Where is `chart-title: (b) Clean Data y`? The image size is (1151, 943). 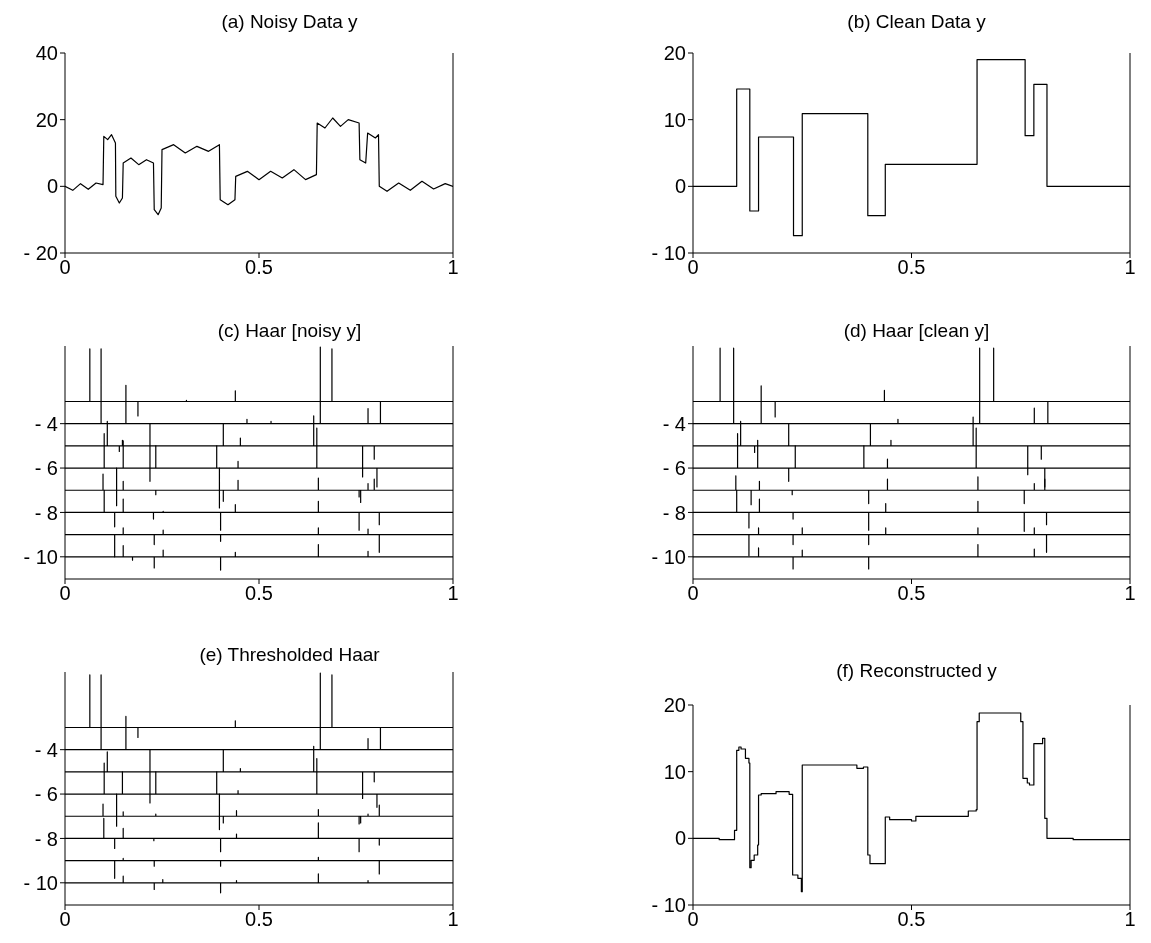 chart-title: (b) Clean Data y is located at coordinates (916, 22).